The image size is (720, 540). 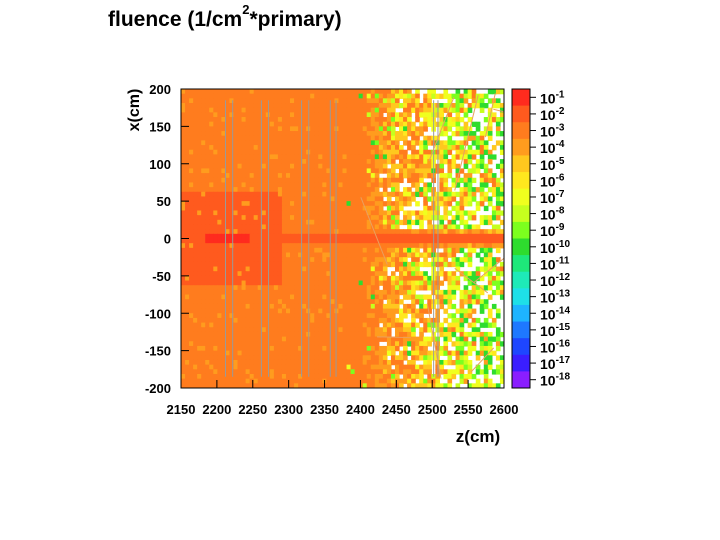 What do you see at coordinates (521, 131) in the screenshot?
I see `colorbar-segment` at bounding box center [521, 131].